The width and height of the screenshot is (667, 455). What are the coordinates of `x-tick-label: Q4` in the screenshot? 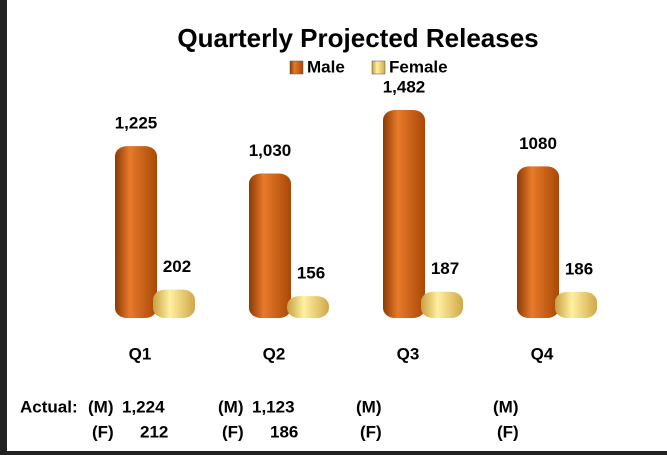 It's located at (542, 353).